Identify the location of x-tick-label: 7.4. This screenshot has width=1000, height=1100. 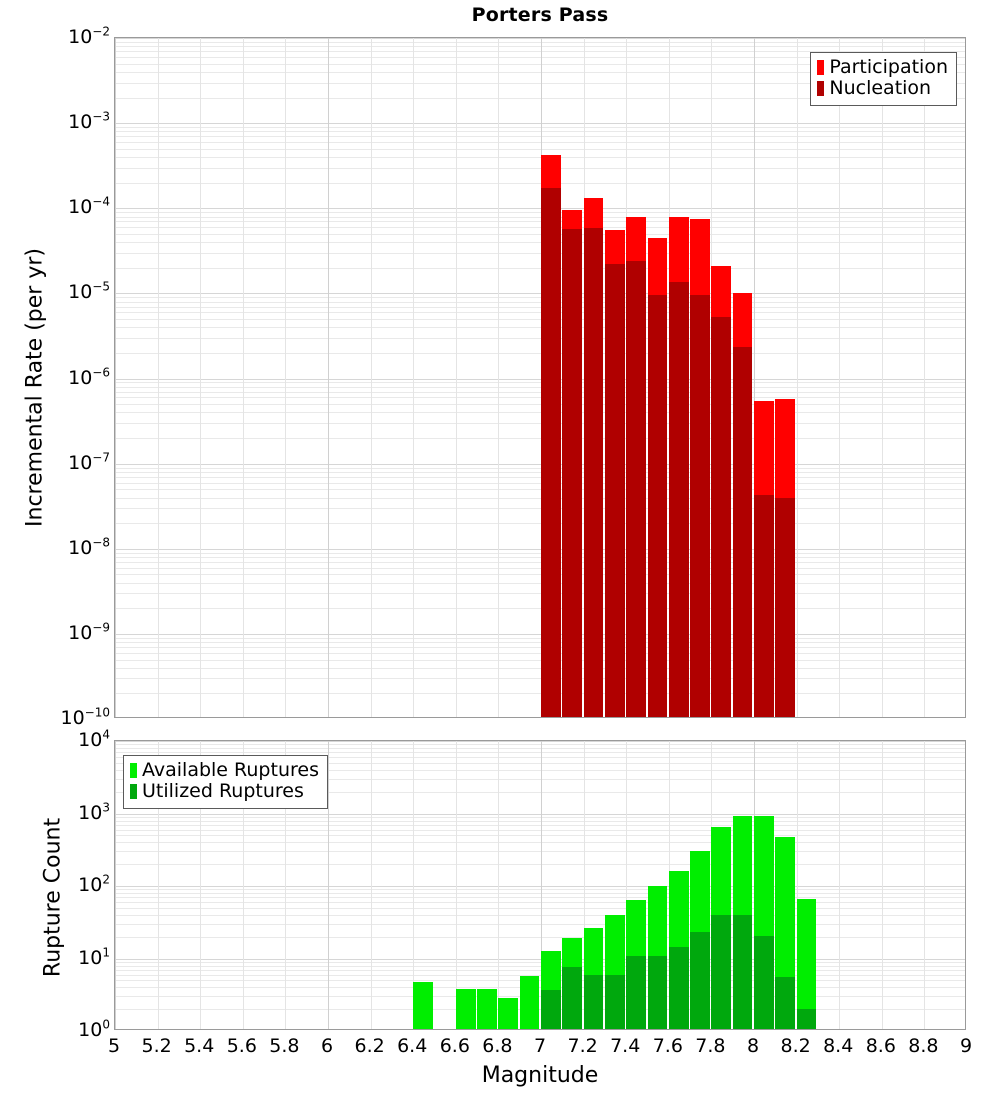
(625, 1046).